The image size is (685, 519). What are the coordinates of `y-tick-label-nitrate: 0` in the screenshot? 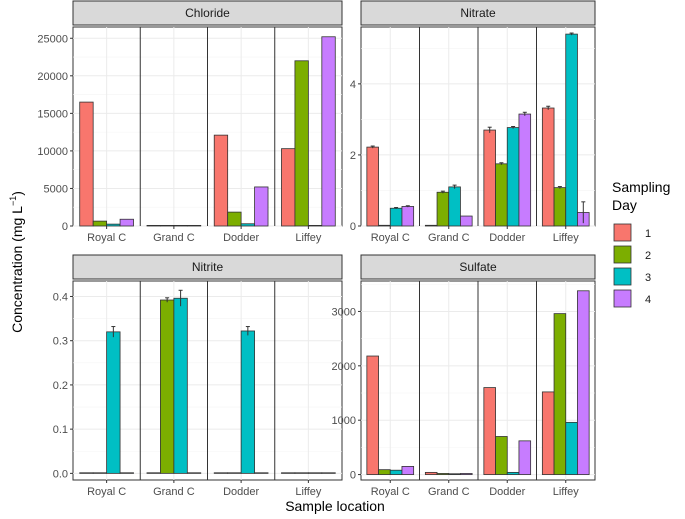 It's located at (353, 227).